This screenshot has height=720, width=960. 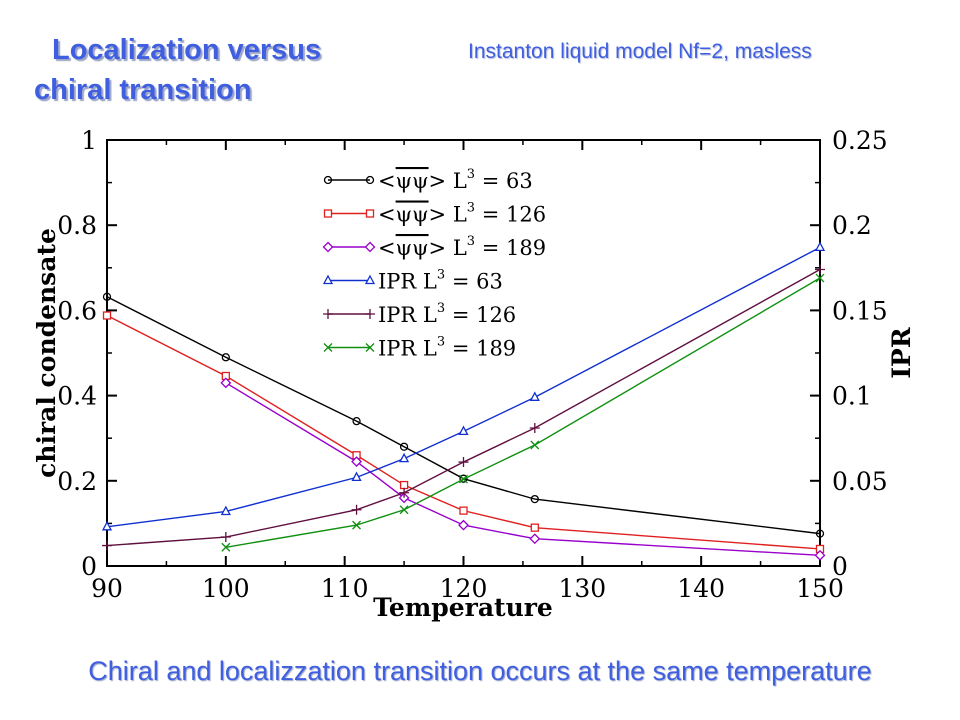 I want to click on y-tick-label: 0.4, so click(x=77, y=396).